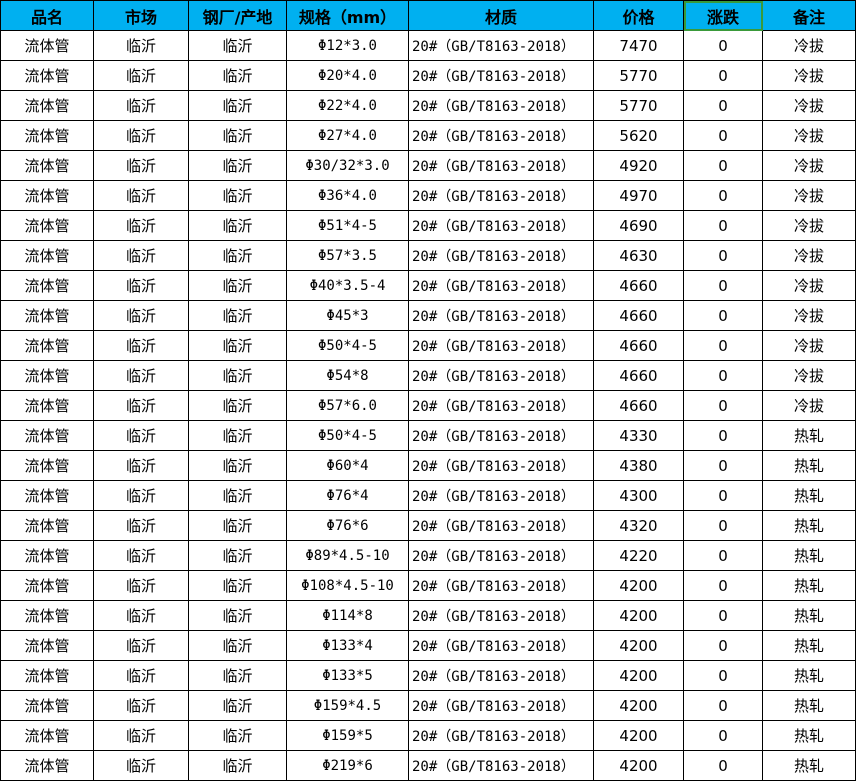 This screenshot has width=856, height=781. Describe the element at coordinates (347, 195) in the screenshot. I see `cell-spec: Φ36*4.0` at that location.